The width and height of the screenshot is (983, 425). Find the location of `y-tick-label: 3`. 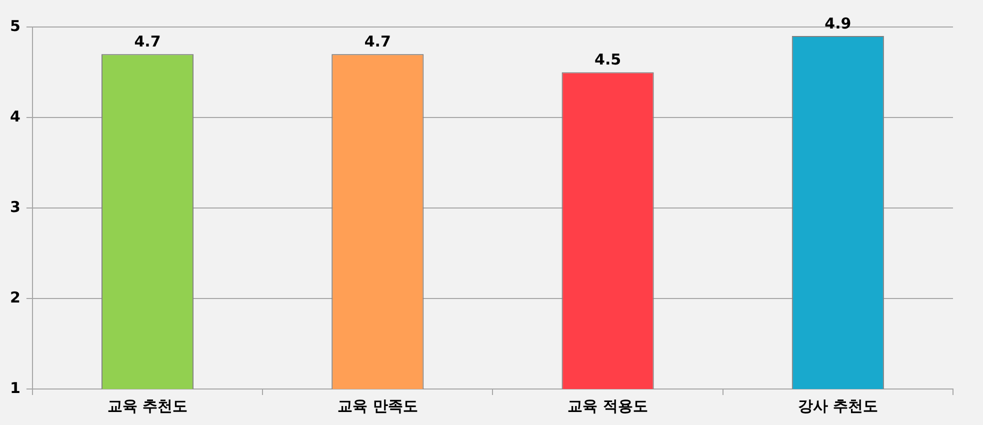

y-tick-label: 3 is located at coordinates (15, 207).